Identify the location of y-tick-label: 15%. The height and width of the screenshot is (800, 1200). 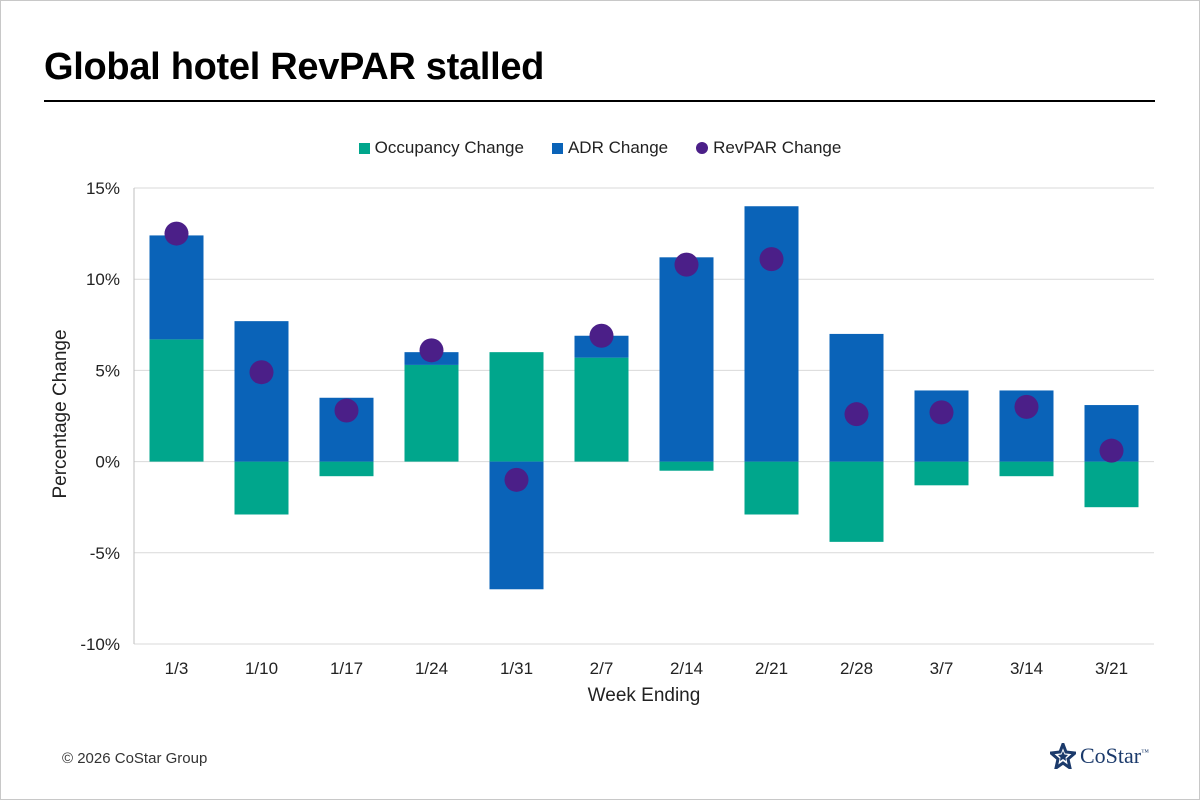
(103, 188).